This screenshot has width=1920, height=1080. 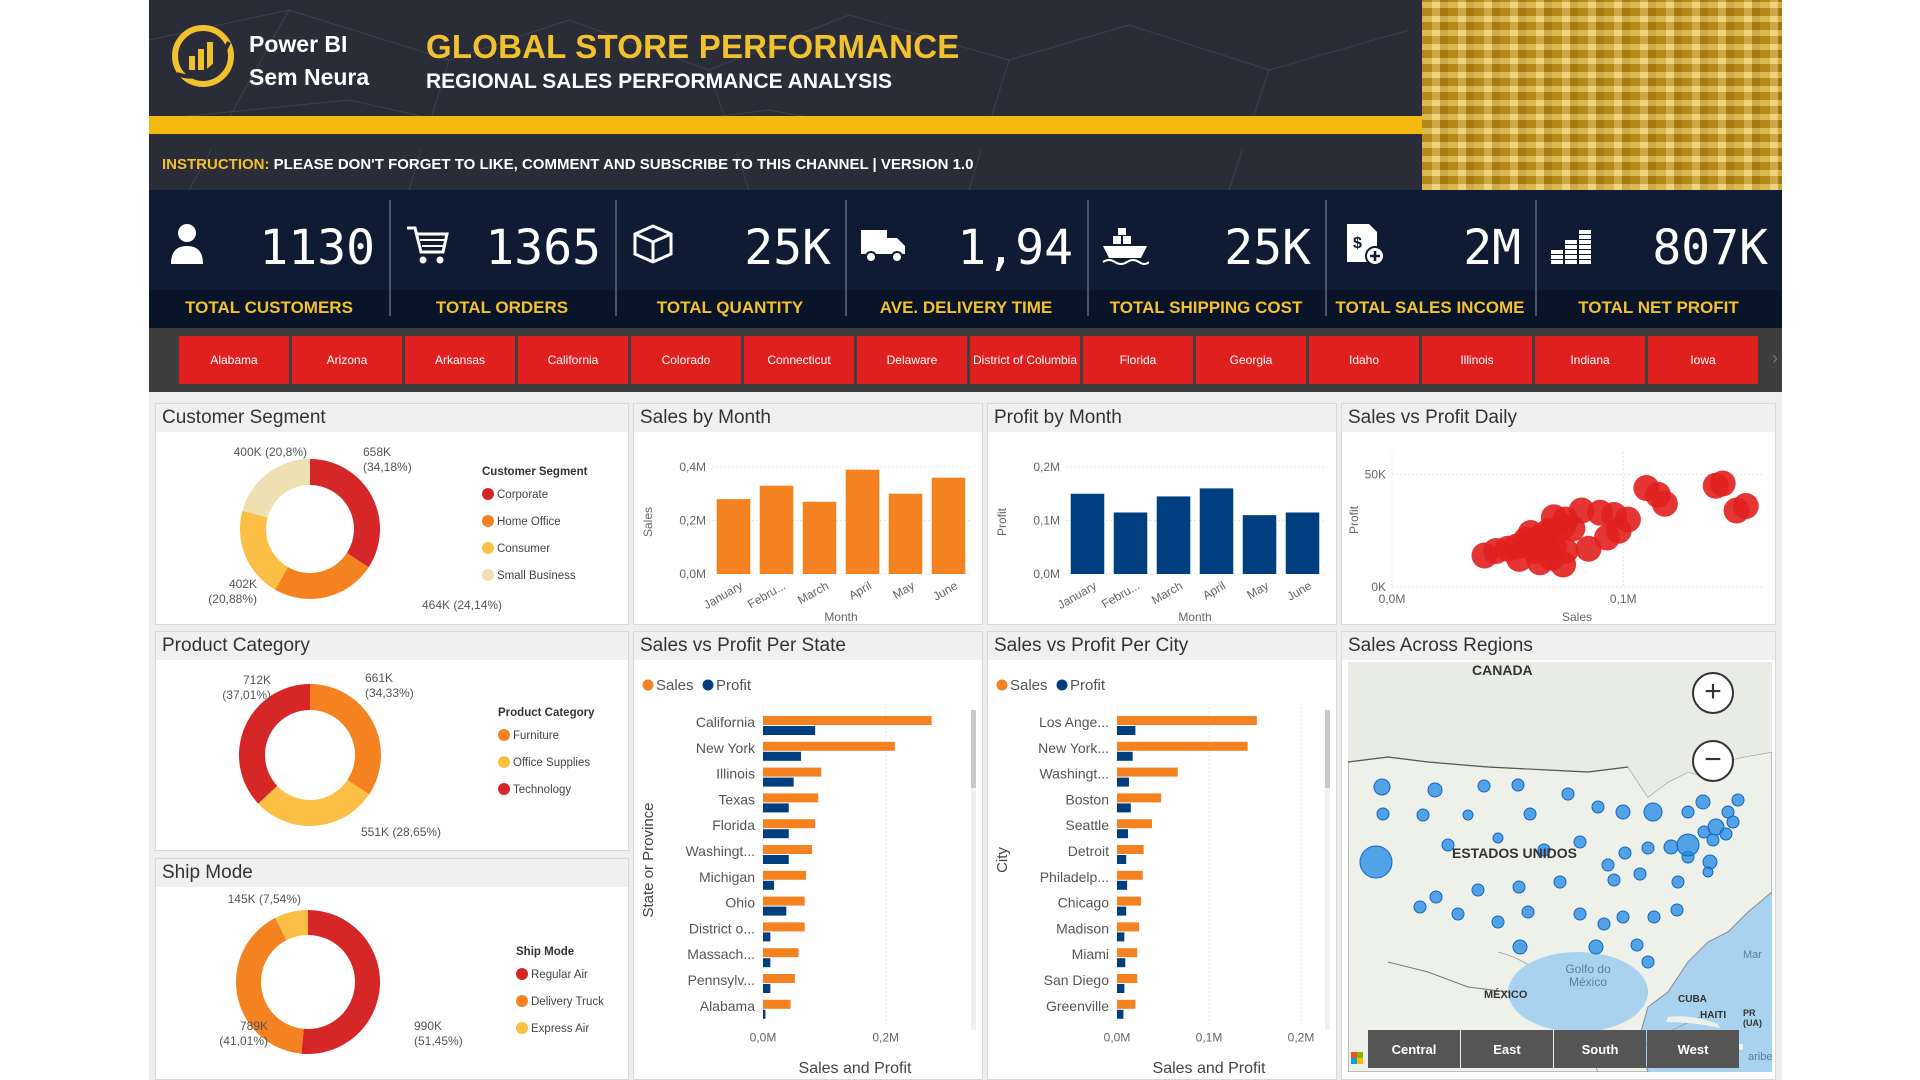 What do you see at coordinates (536, 736) in the screenshot?
I see `legend-item-furniture: Furniture` at bounding box center [536, 736].